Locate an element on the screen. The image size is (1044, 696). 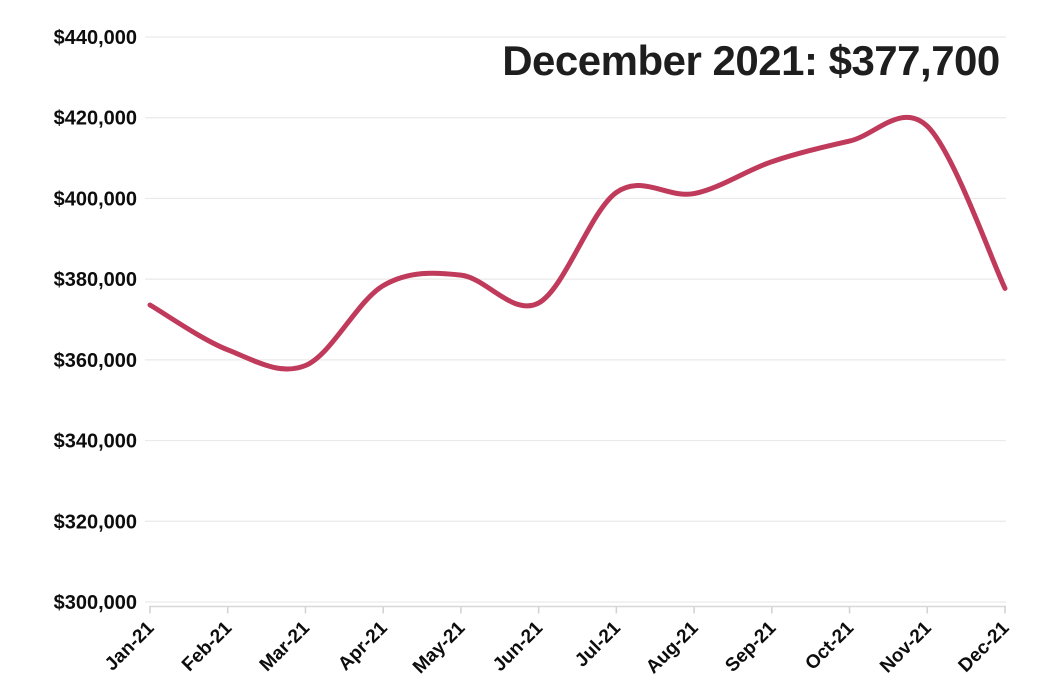
x-axis-label: Sep-21 is located at coordinates (750, 646).